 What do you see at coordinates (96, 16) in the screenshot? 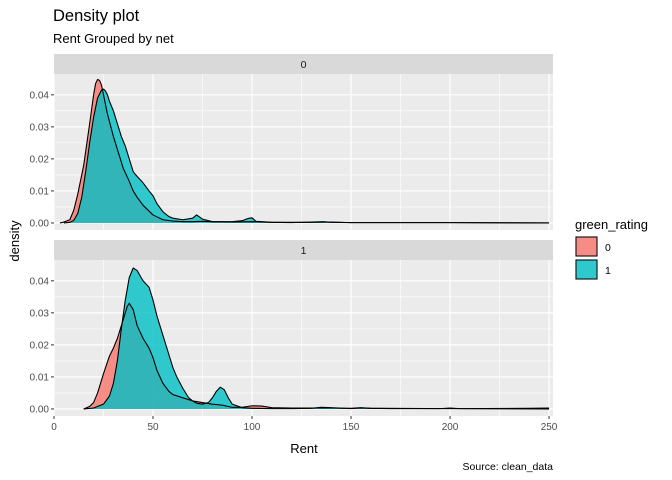
I see `chart-title: Density plot` at bounding box center [96, 16].